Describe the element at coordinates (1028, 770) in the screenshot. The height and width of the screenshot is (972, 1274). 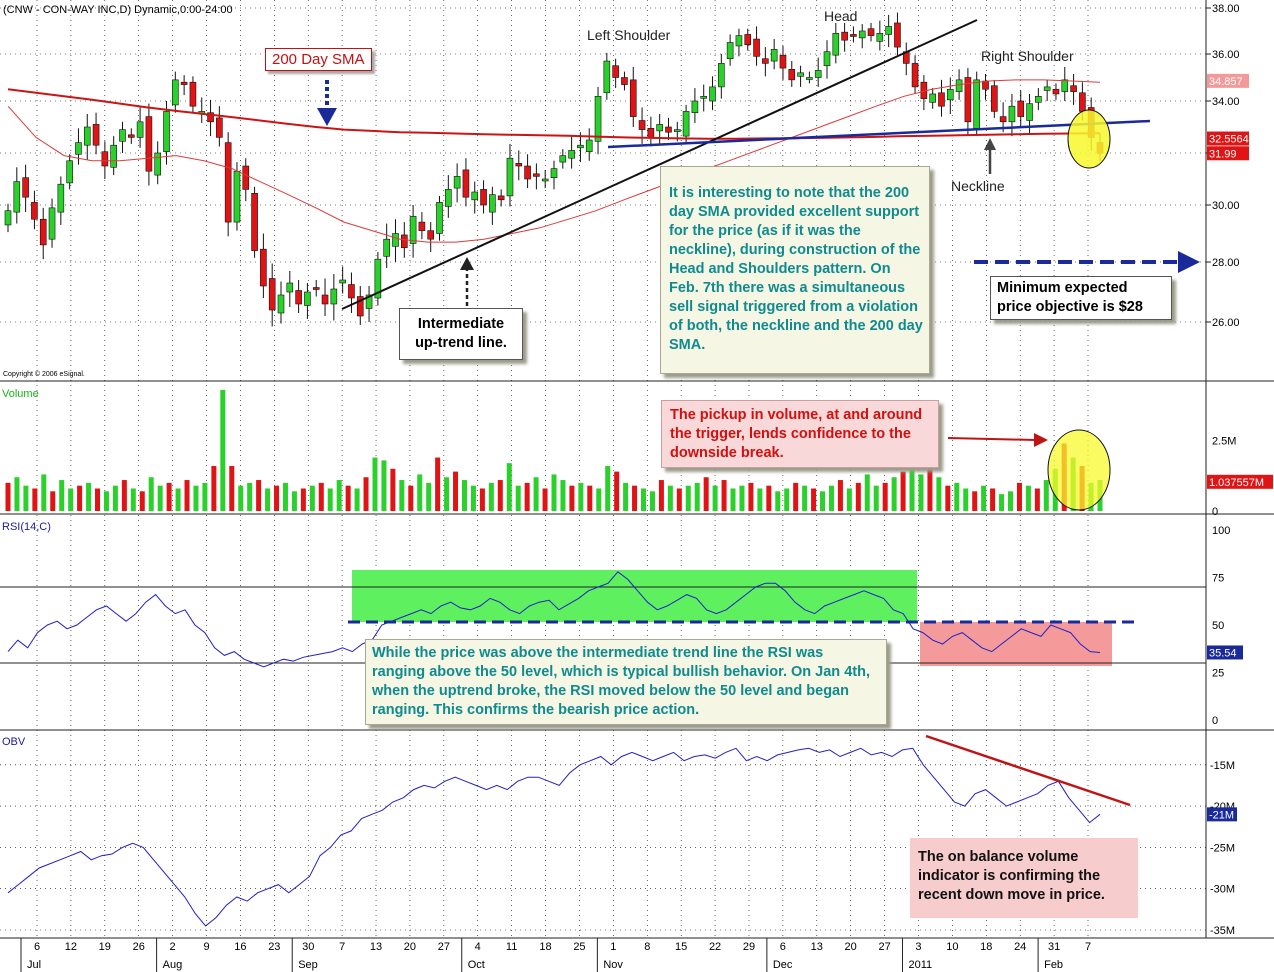
I see `obv-trend-line` at that location.